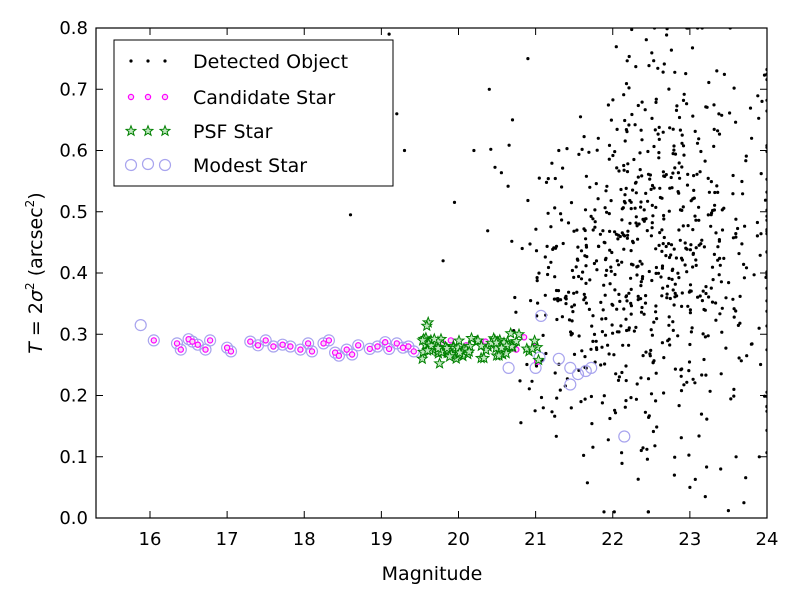  What do you see at coordinates (148, 130) in the screenshot?
I see `legend-marker-psf-star` at bounding box center [148, 130].